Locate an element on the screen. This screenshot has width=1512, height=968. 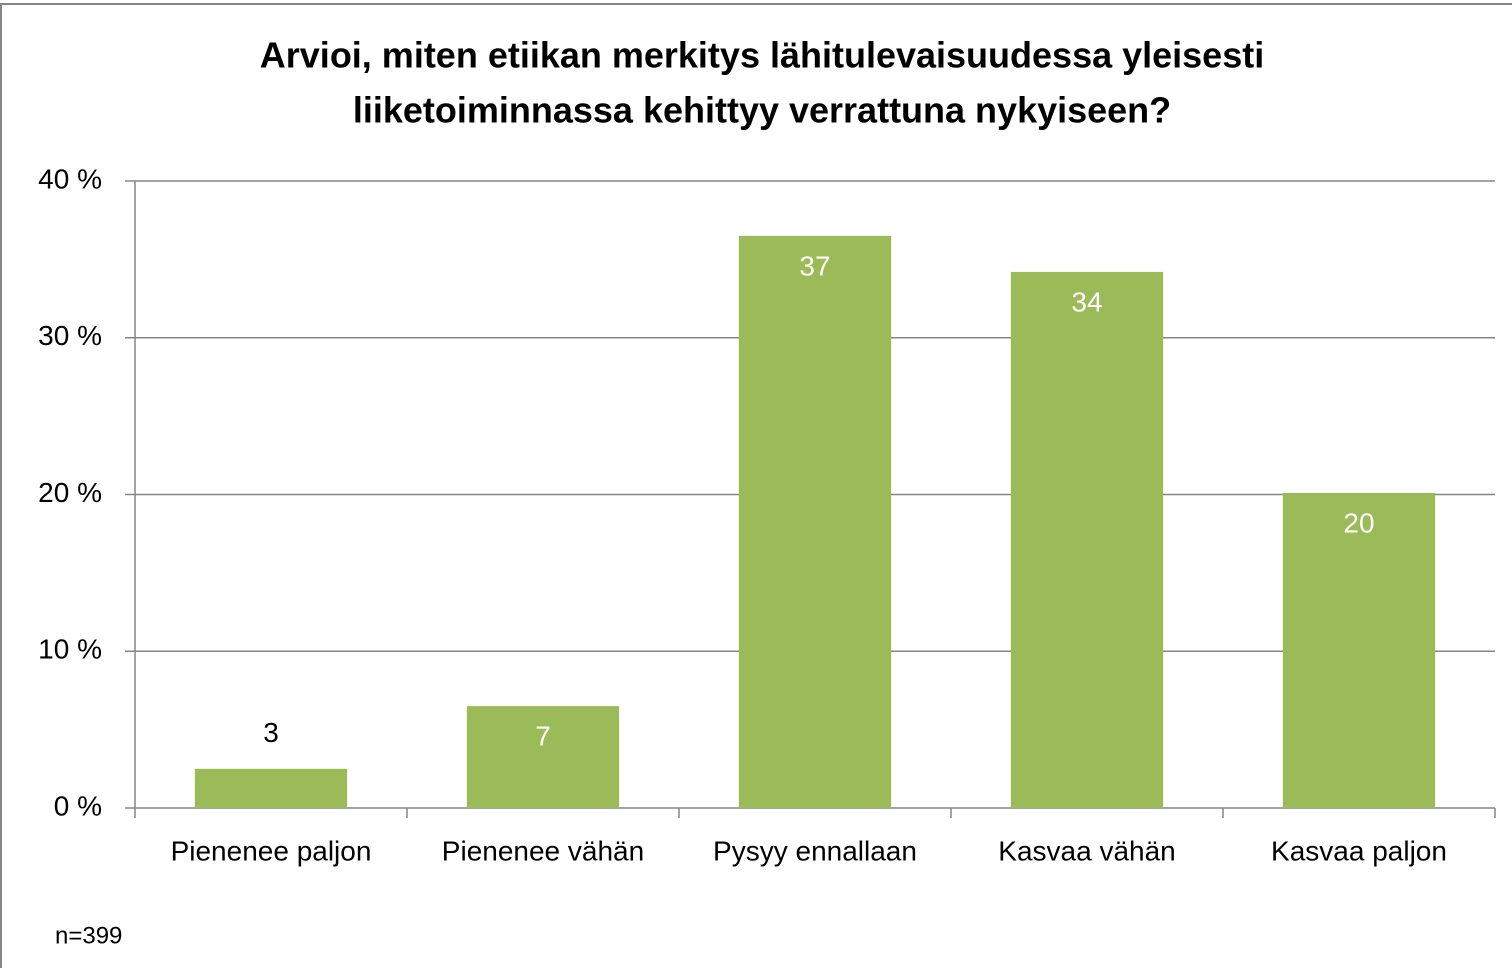
y-tick-label: 0 % is located at coordinates (78, 805).